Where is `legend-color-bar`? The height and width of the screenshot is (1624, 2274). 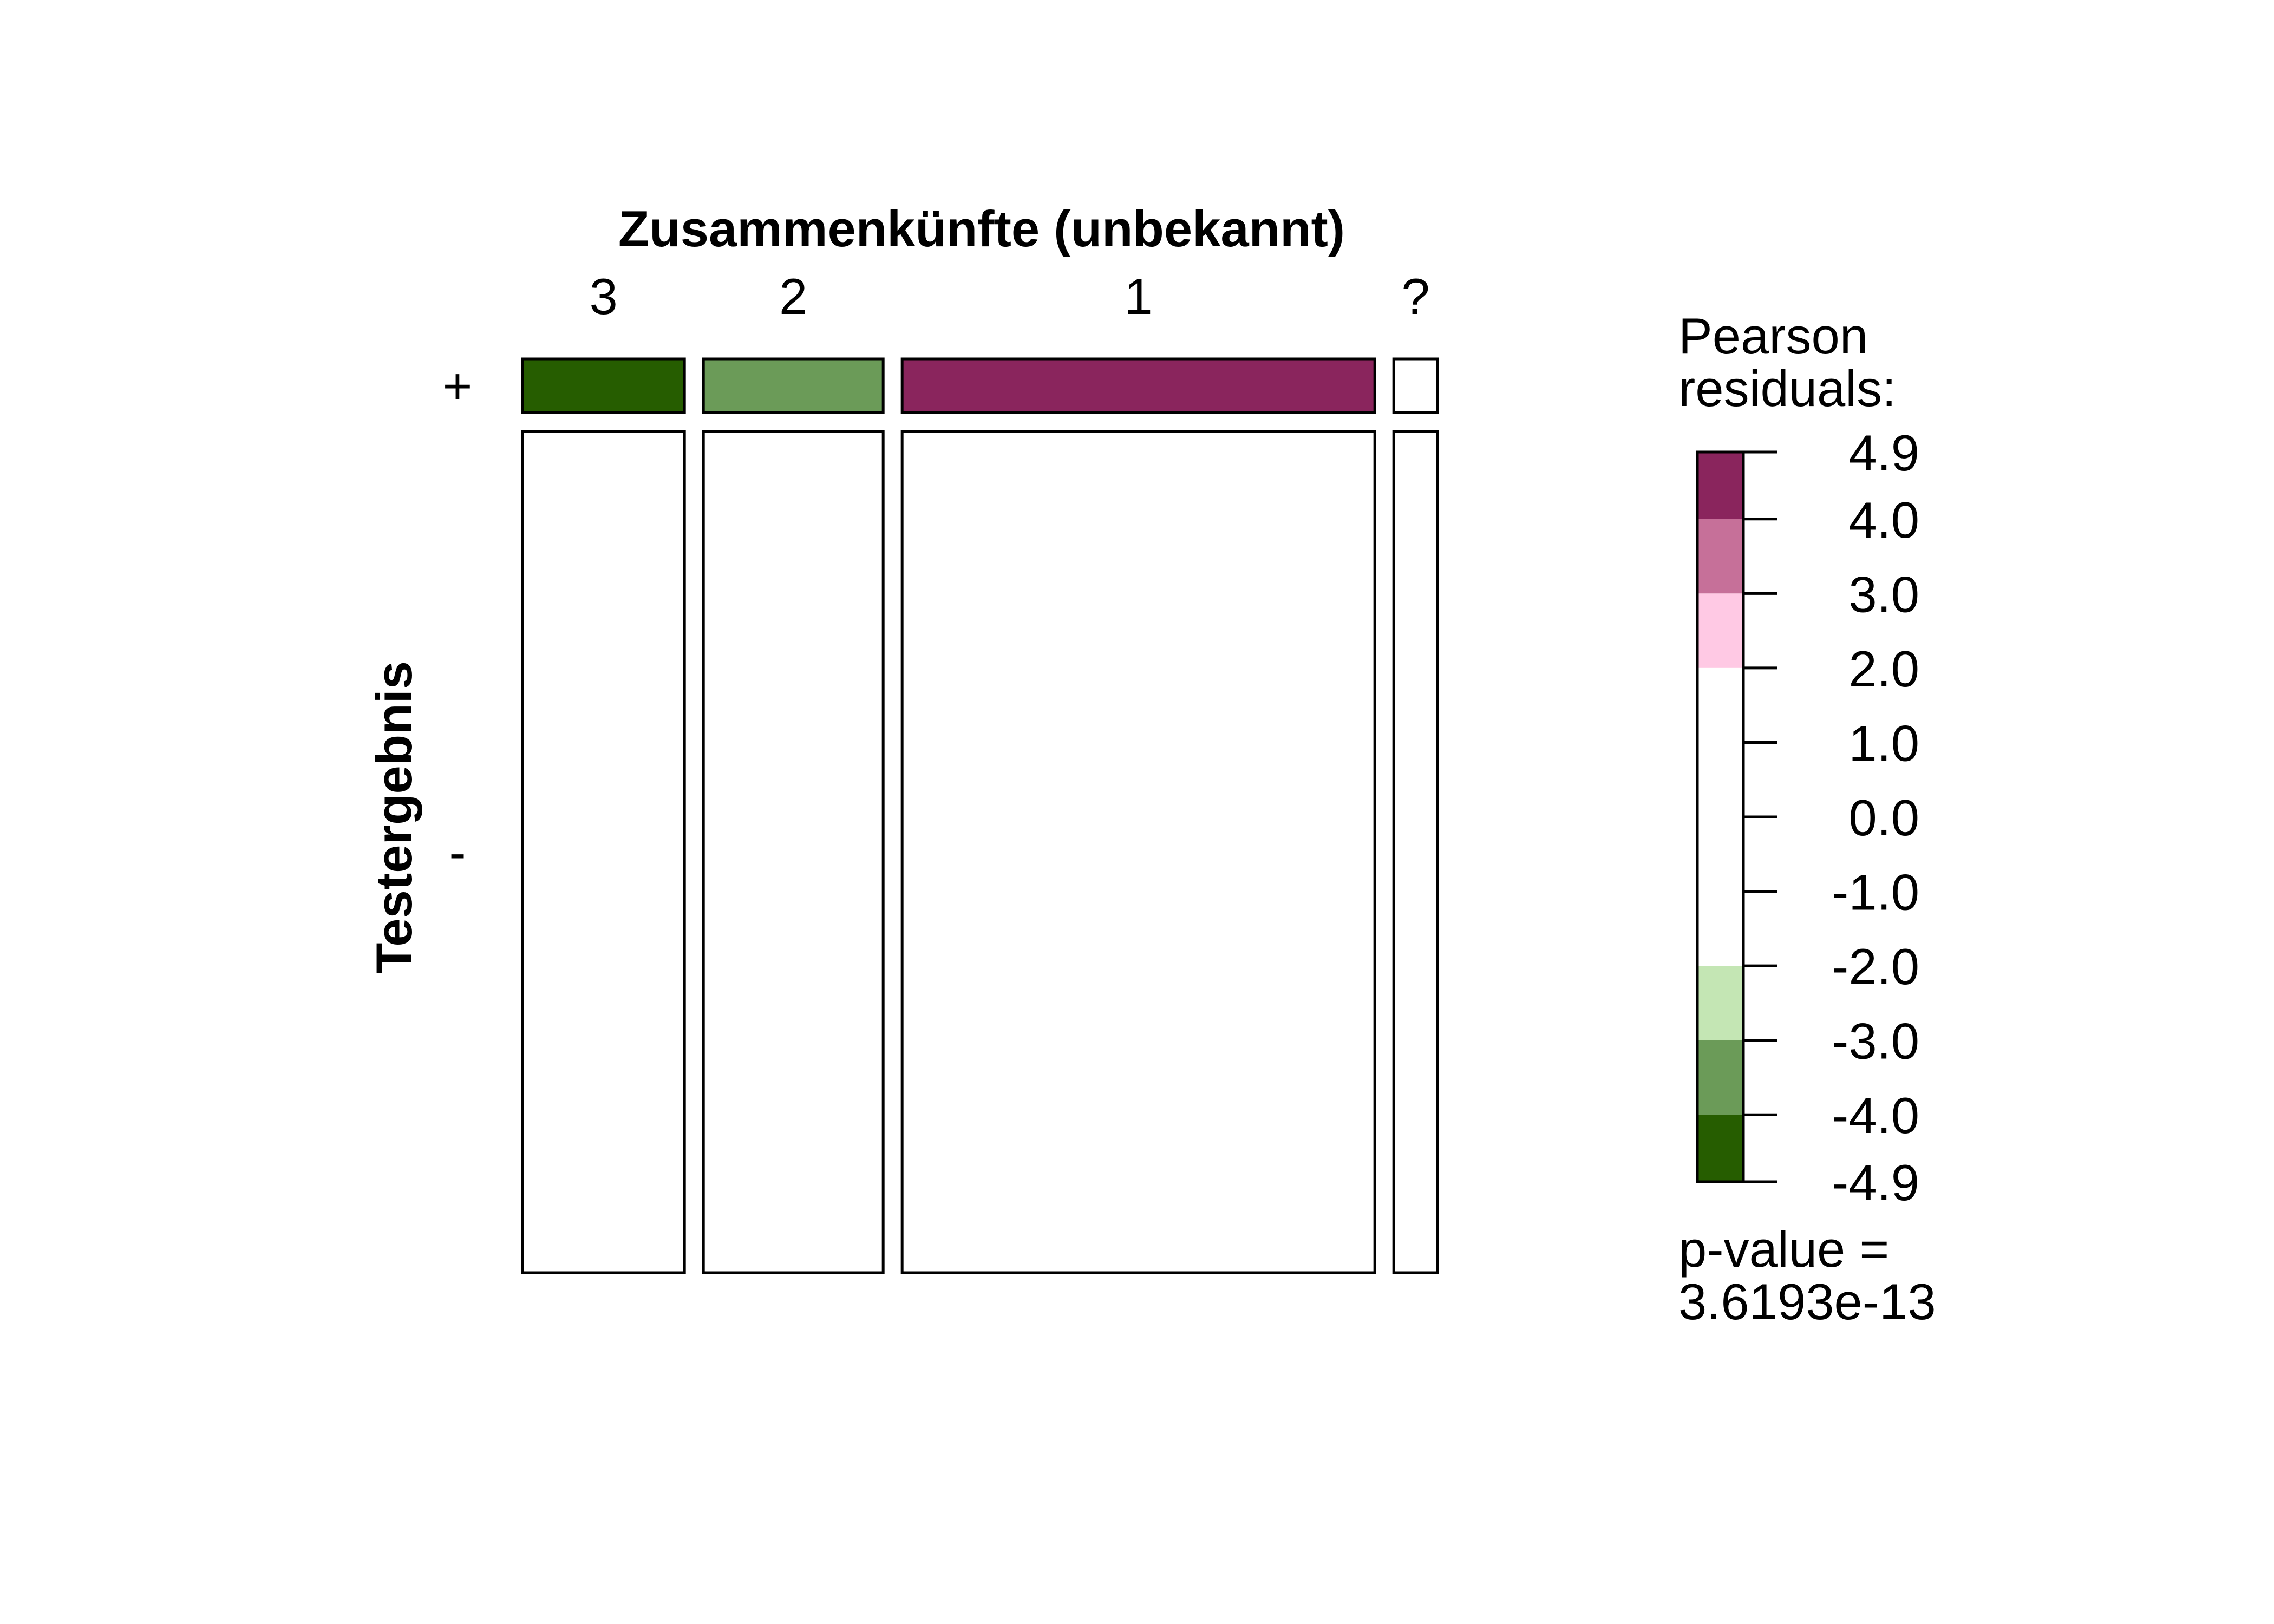
legend-color-bar is located at coordinates (1721, 817).